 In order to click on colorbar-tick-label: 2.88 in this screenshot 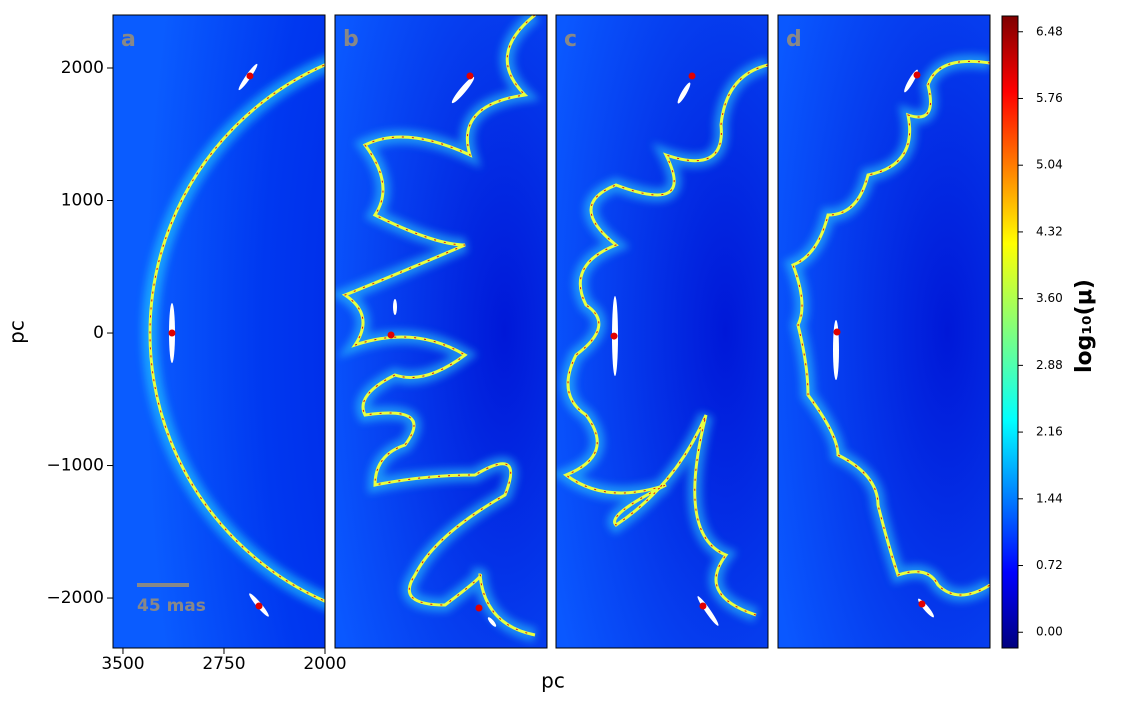, I will do `click(1049, 365)`.